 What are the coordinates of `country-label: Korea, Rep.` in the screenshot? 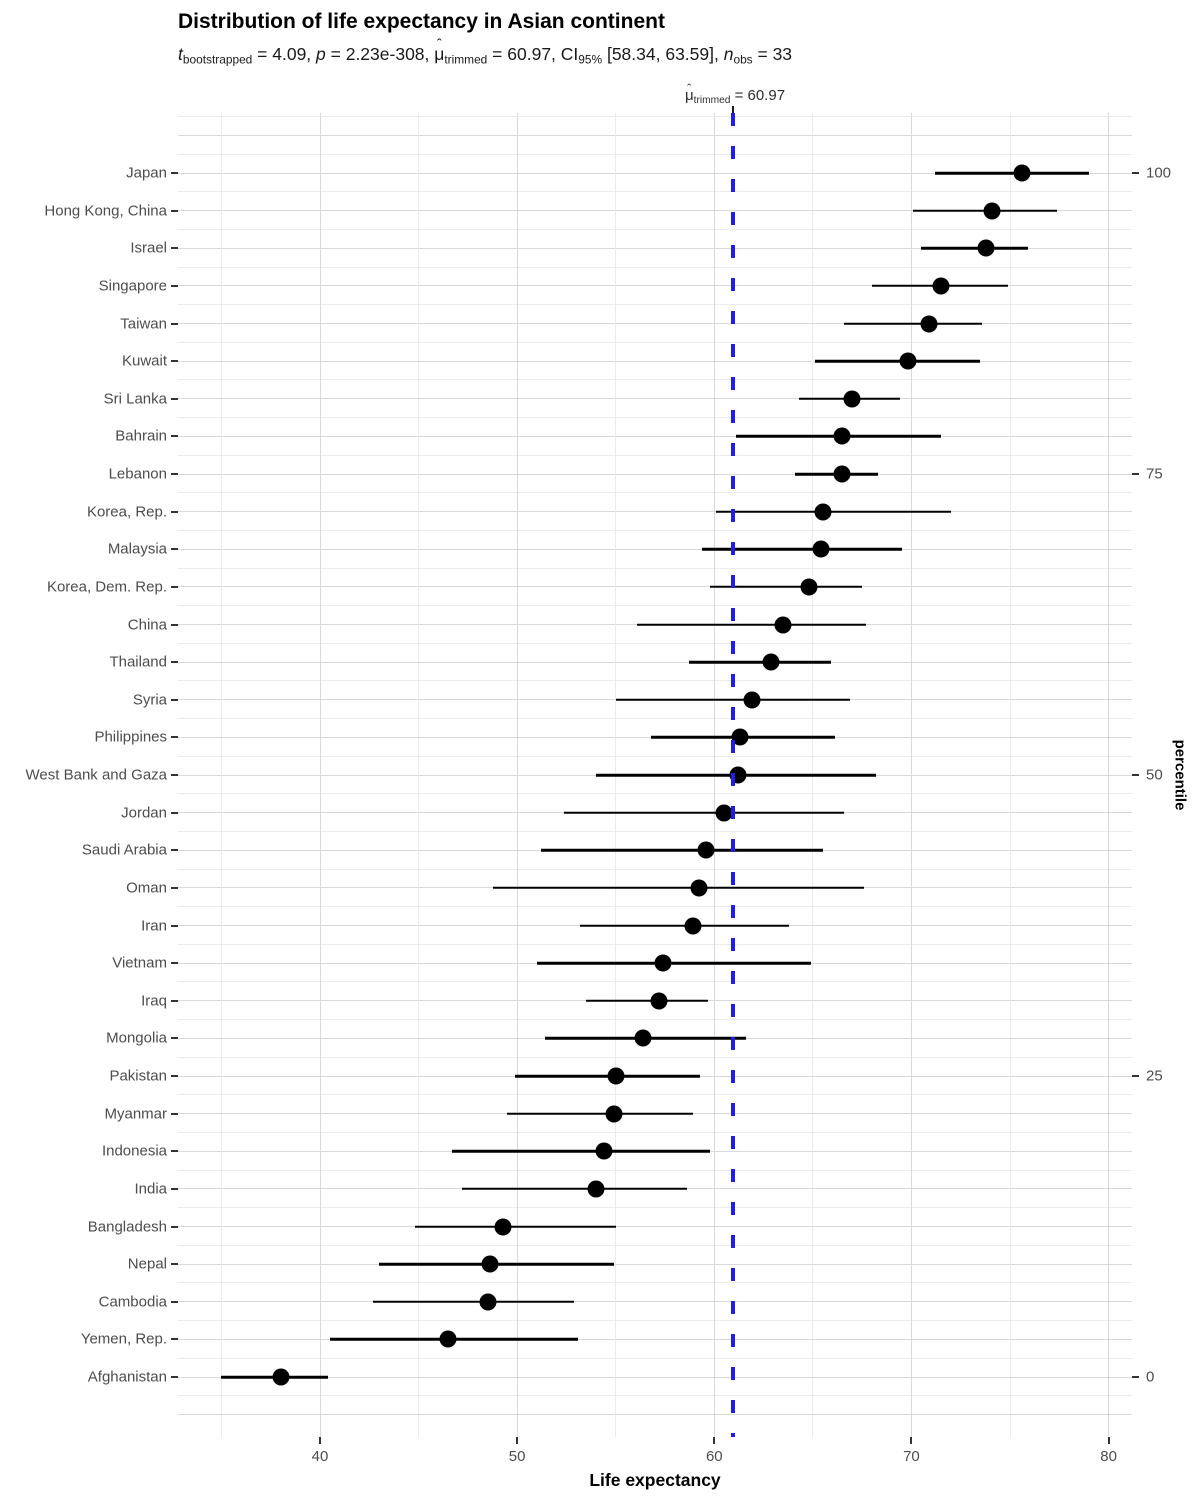 It's located at (126, 512).